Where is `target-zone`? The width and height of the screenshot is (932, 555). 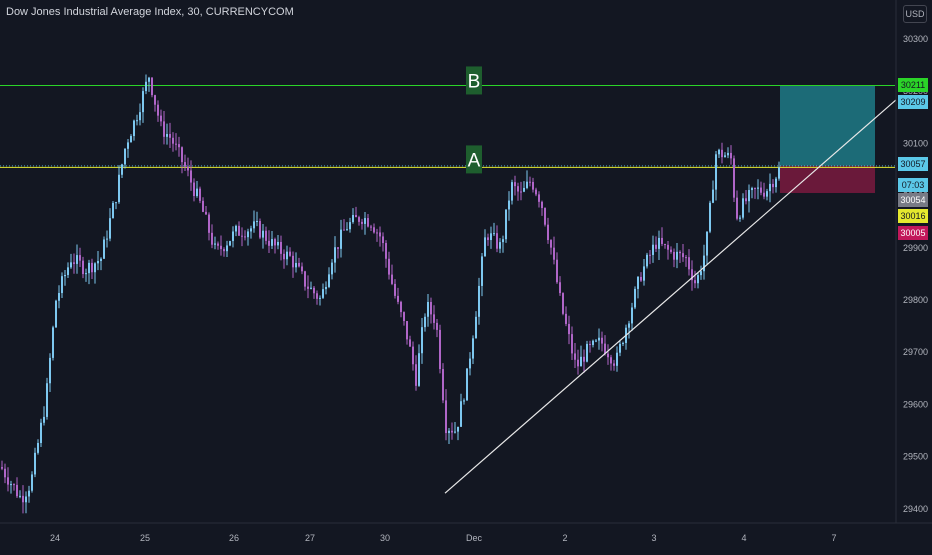 target-zone is located at coordinates (827, 125).